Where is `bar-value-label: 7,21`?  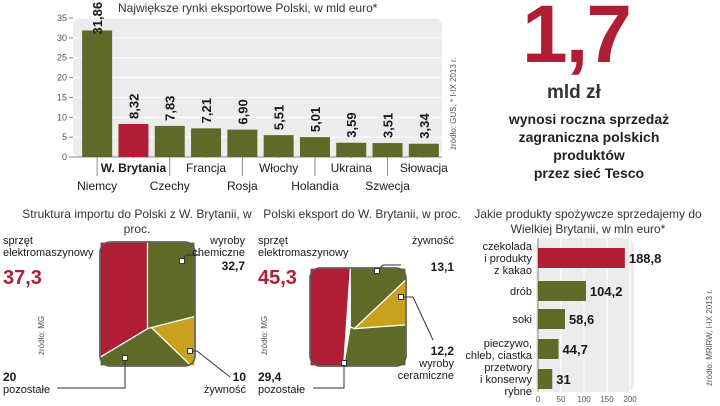 bar-value-label: 7,21 is located at coordinates (206, 110).